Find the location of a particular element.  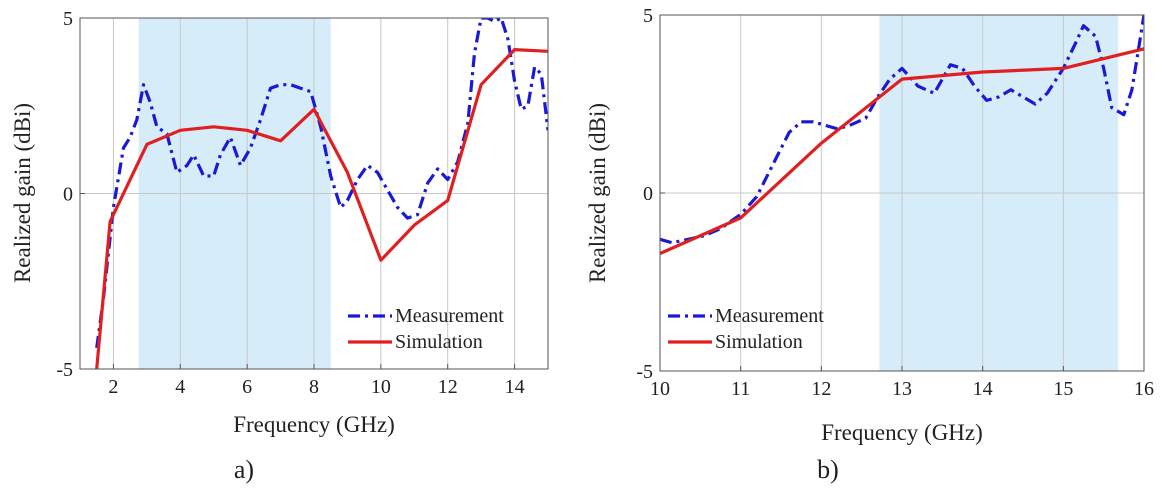

x-tick-label: 2 is located at coordinates (113, 387).